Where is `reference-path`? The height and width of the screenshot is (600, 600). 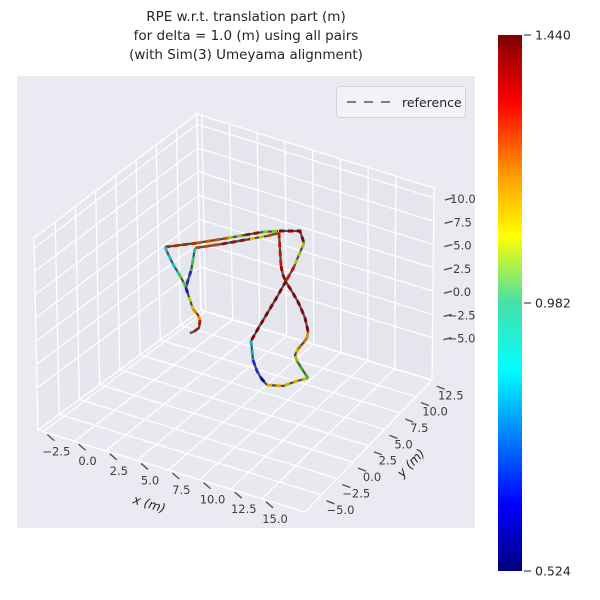
reference-path is located at coordinates (212, 240).